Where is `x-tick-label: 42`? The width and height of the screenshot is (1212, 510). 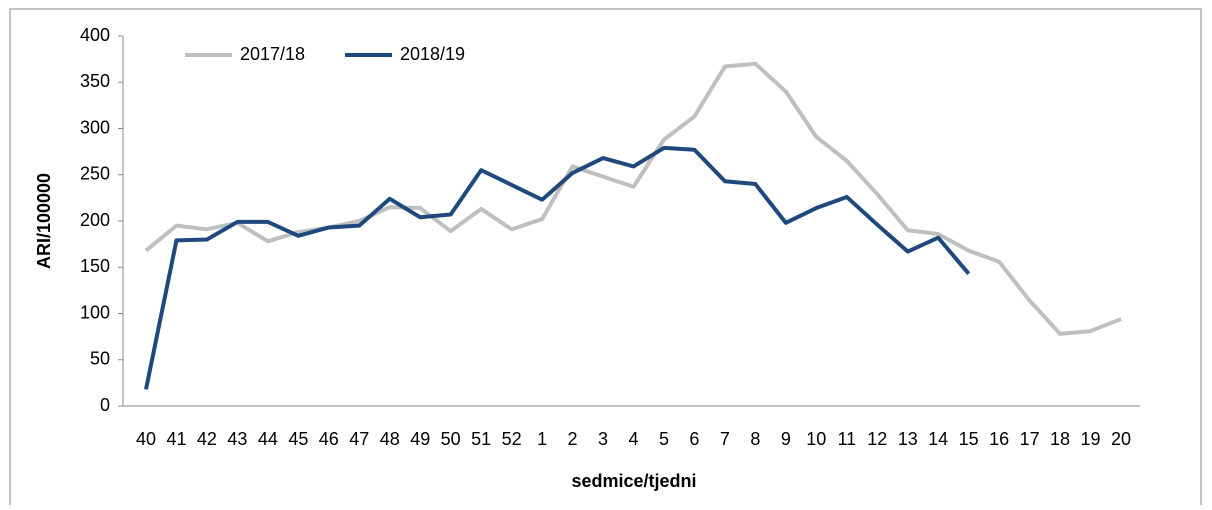 x-tick-label: 42 is located at coordinates (207, 439).